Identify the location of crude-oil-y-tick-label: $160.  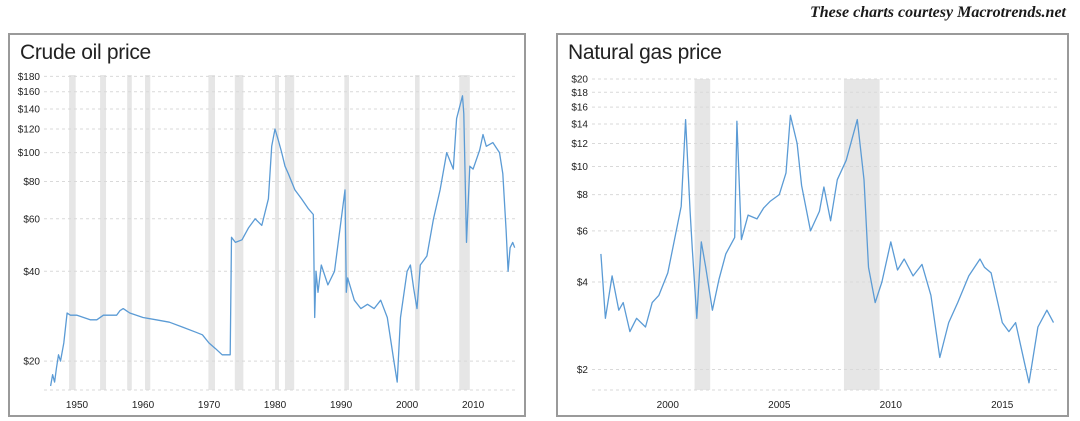
(29, 92).